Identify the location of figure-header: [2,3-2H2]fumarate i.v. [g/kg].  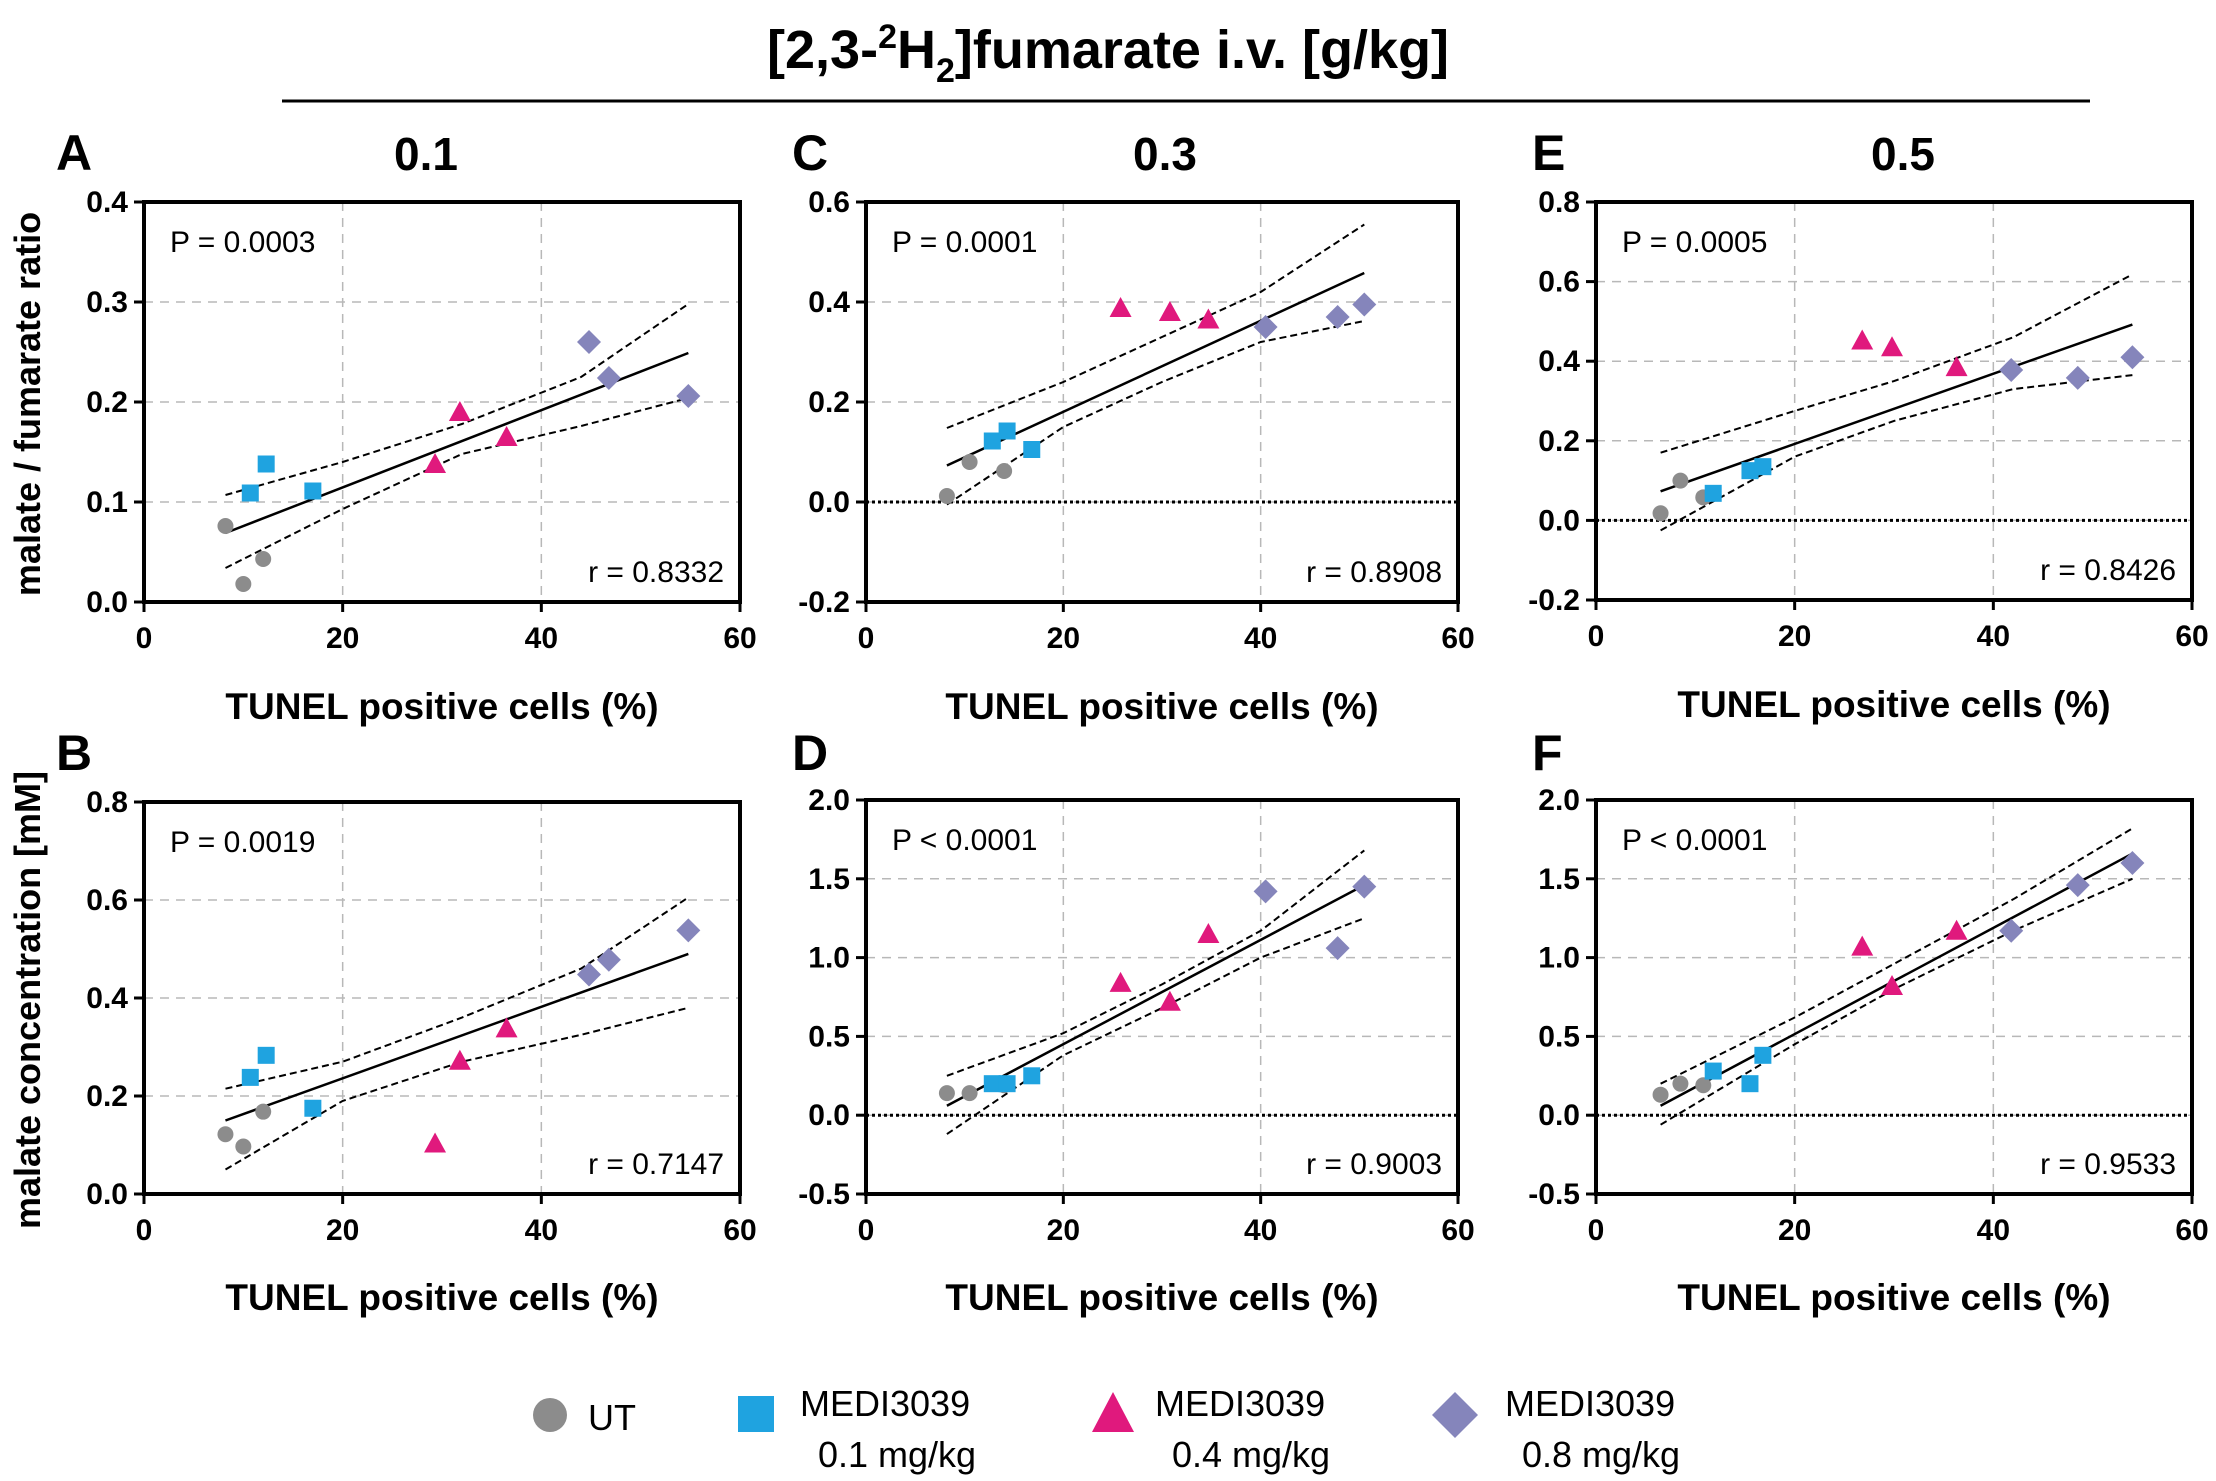
(1108, 54).